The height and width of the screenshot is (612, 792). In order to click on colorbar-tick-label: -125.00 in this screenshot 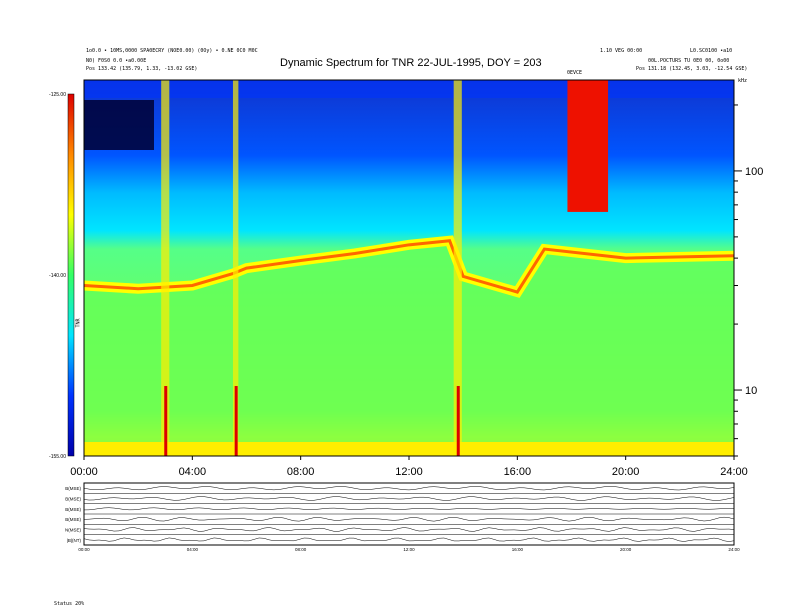, I will do `click(57, 95)`.